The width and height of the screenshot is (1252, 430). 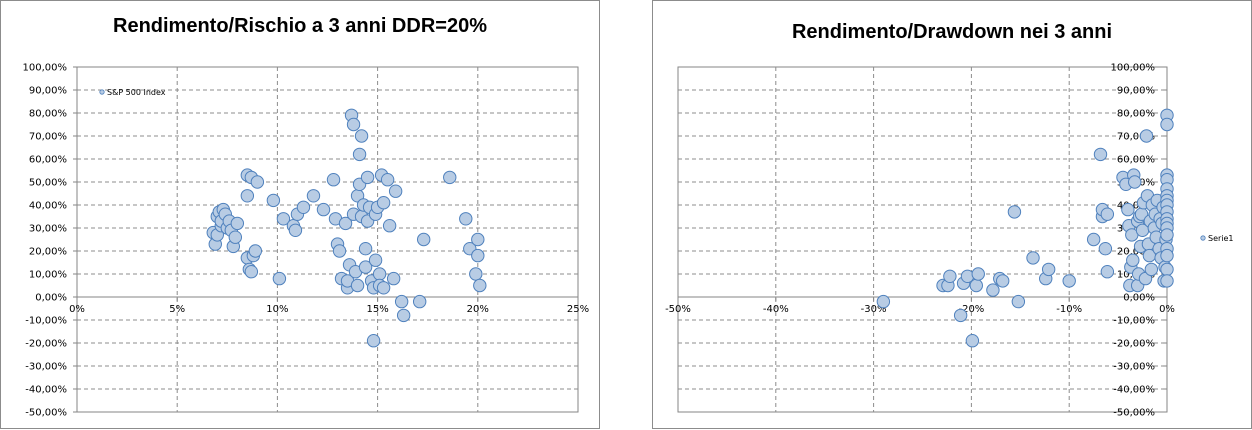 I want to click on y-tick-label: 40,00%, so click(x=1136, y=206).